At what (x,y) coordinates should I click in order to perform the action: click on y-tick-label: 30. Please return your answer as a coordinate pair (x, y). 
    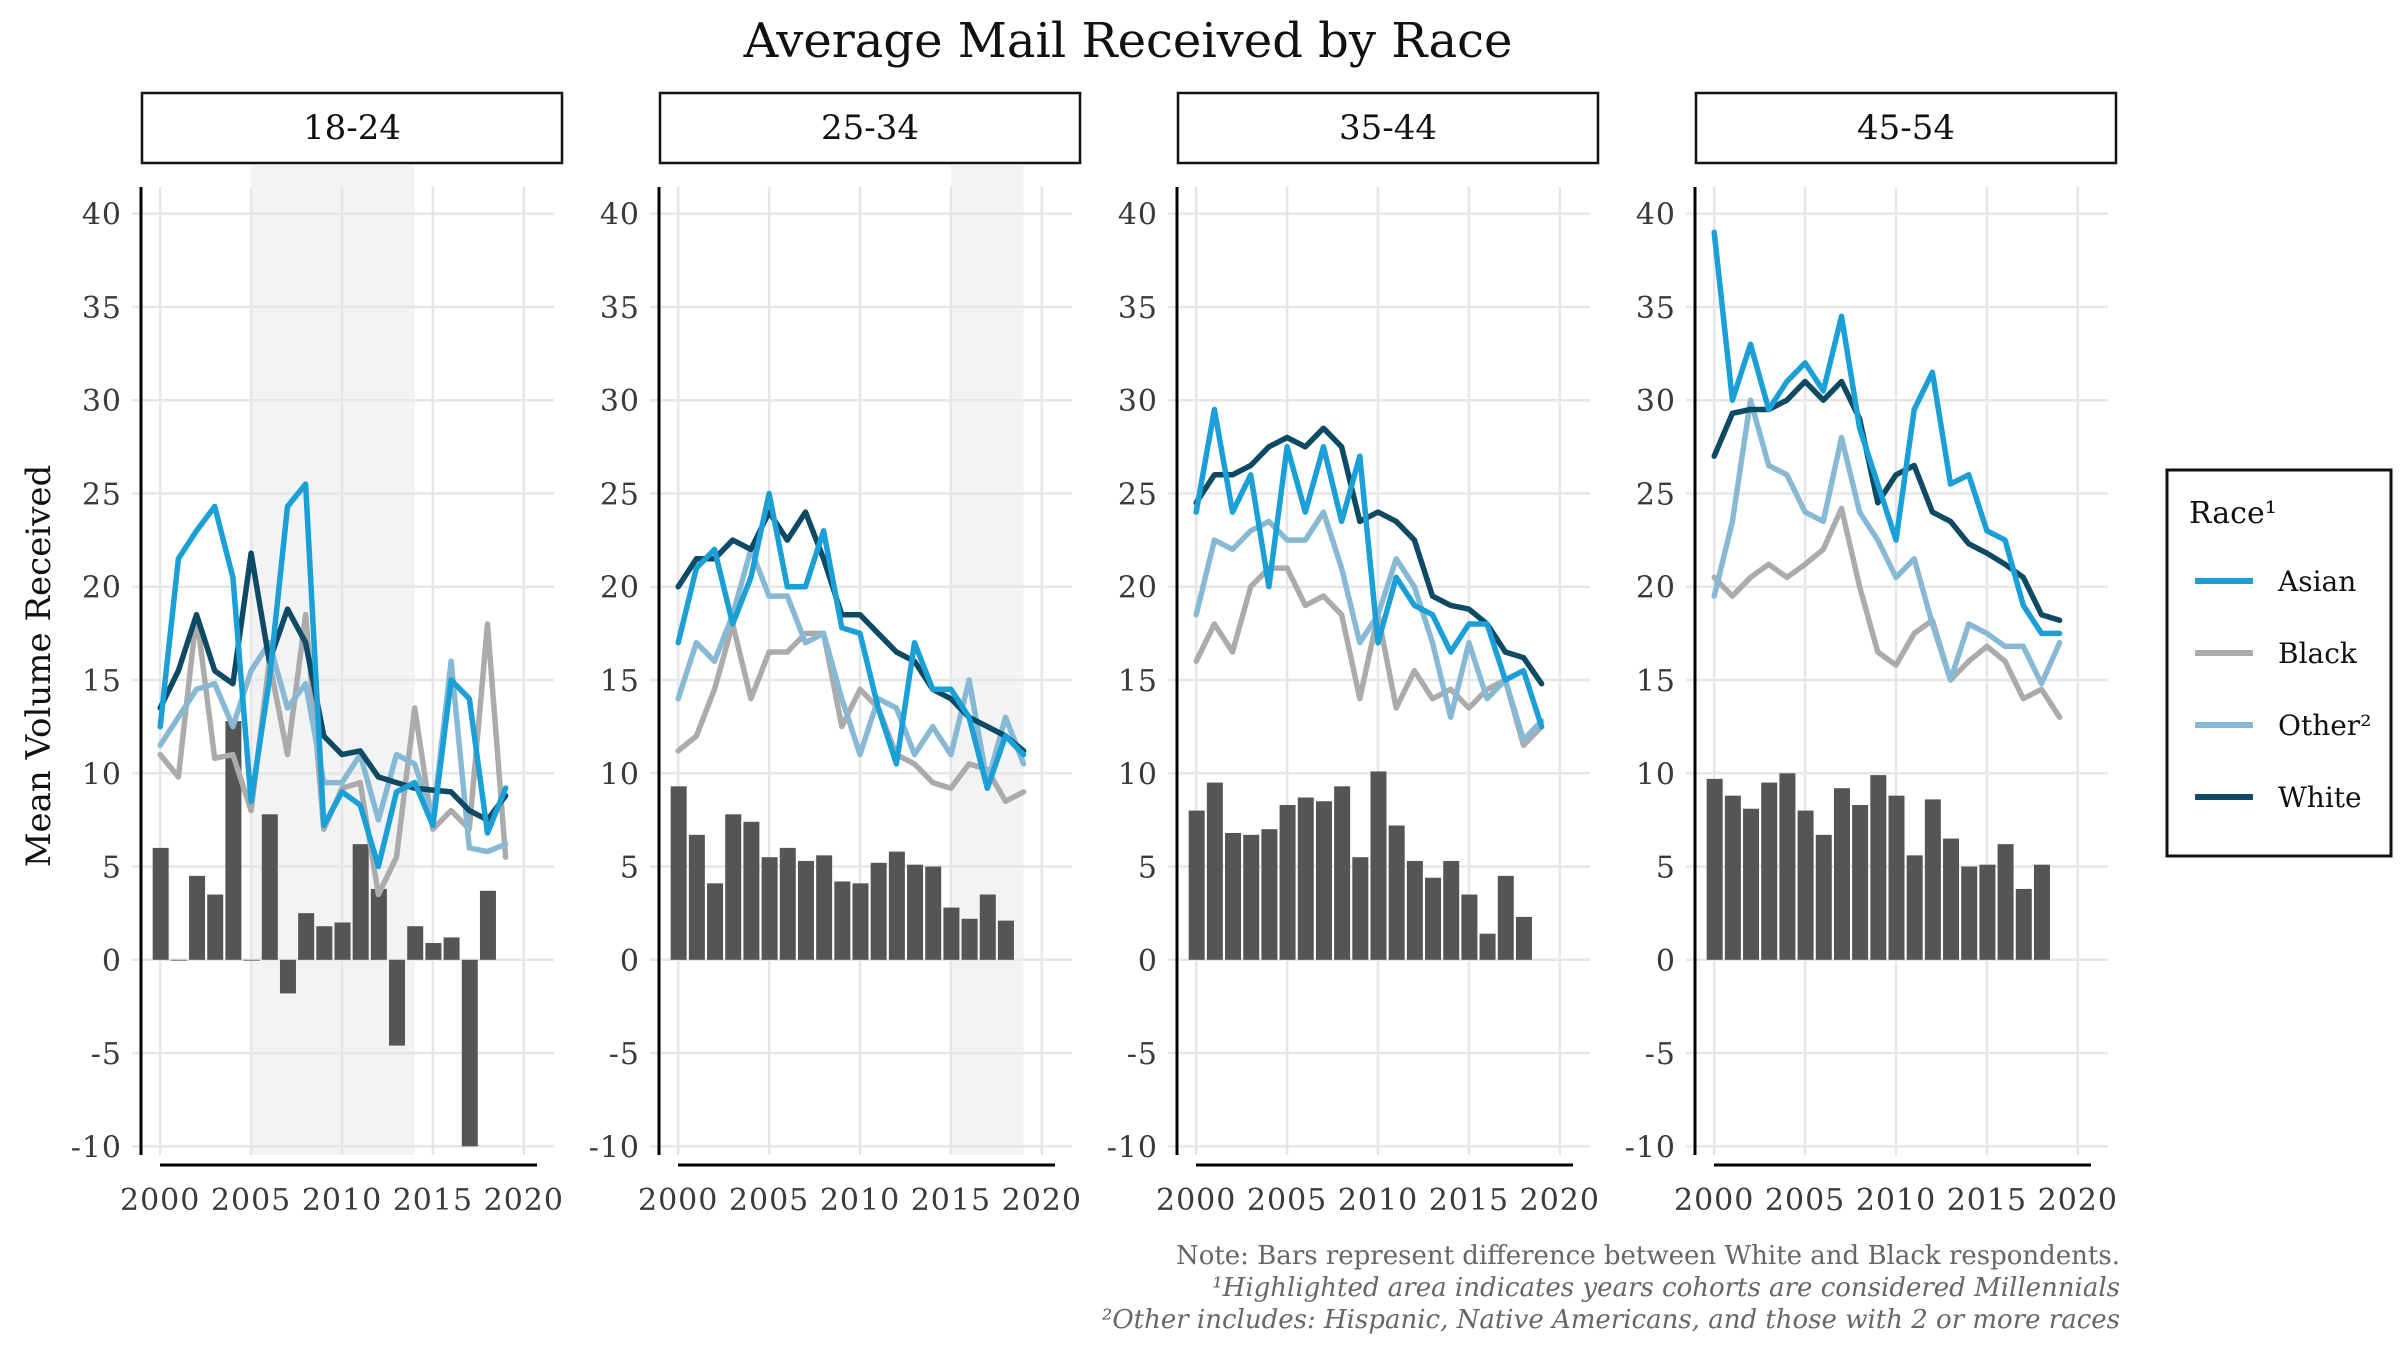
    Looking at the image, I should click on (620, 401).